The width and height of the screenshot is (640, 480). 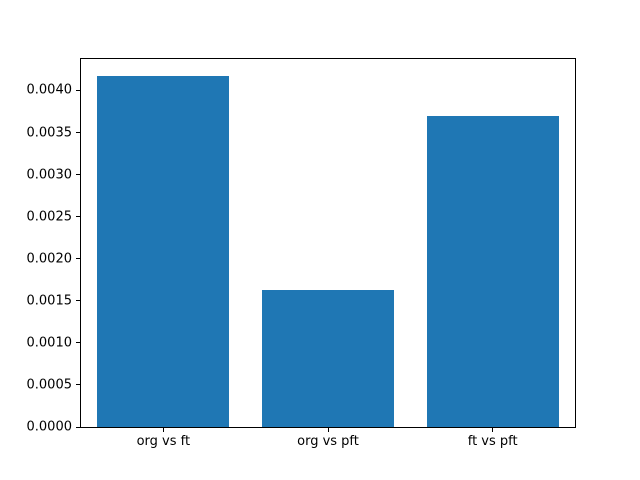 I want to click on y-tick-label: 0.0020, so click(x=49, y=259).